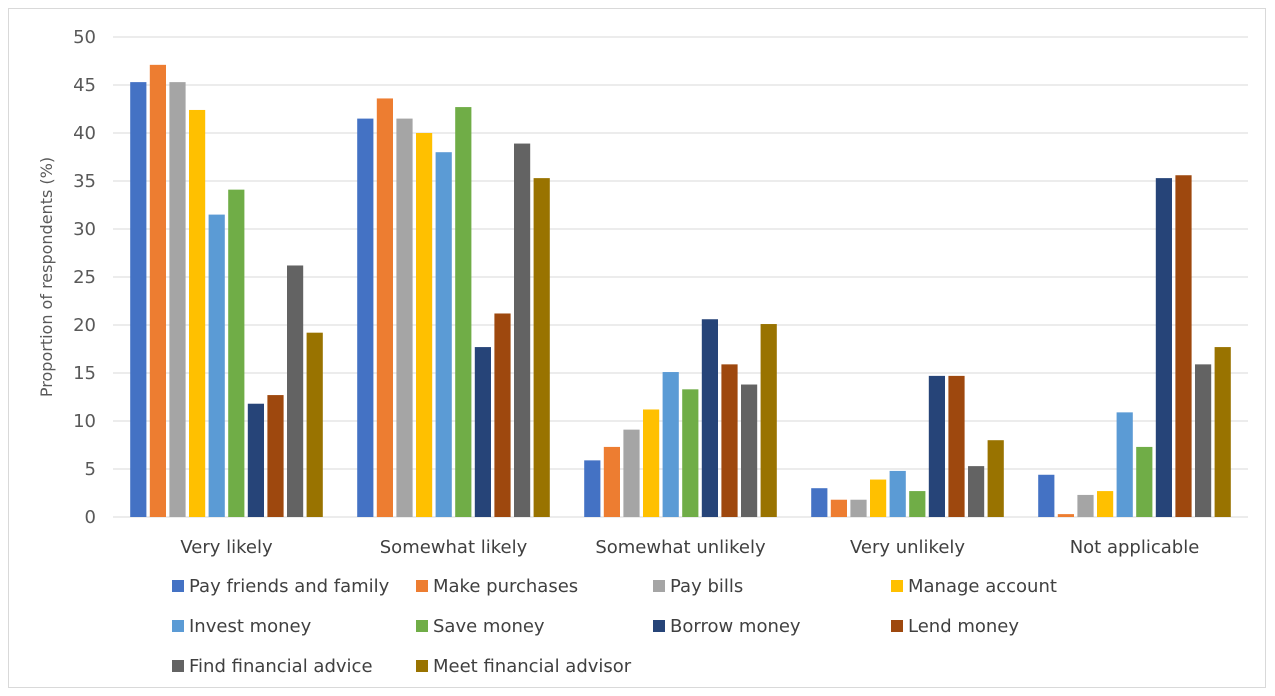 The image size is (1275, 696). I want to click on legend-entry: Find financial advice, so click(281, 666).